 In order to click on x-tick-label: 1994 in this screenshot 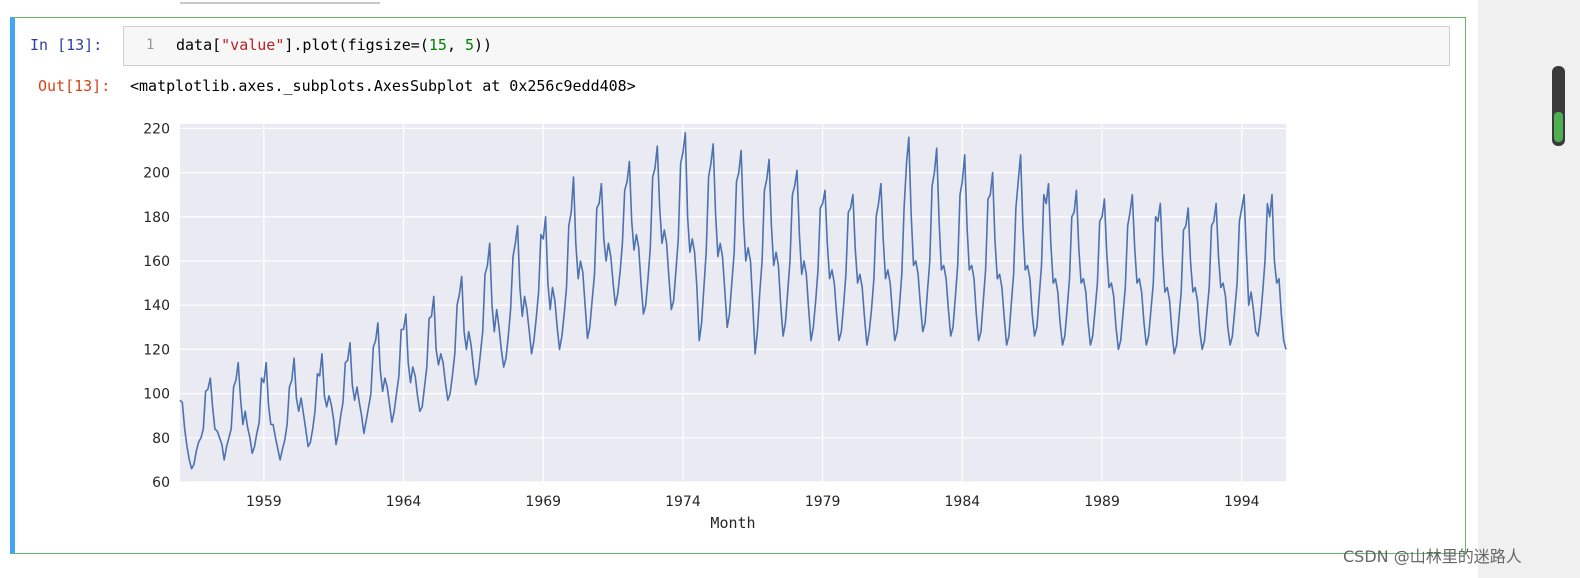, I will do `click(1242, 502)`.